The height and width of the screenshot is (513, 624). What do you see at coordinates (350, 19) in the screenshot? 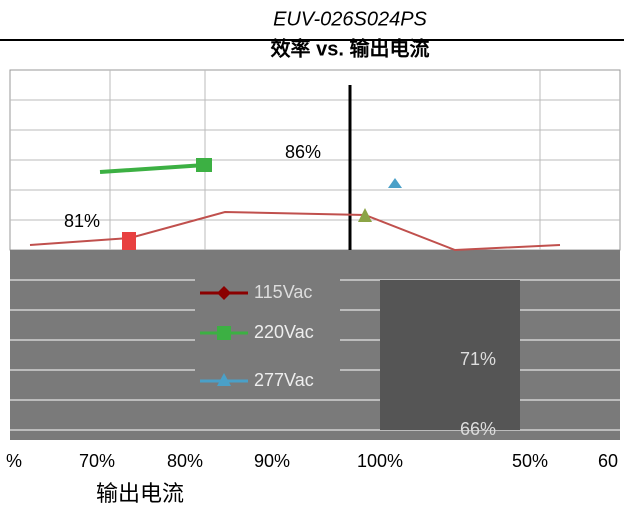
I see `title: EUV-026S024PS` at bounding box center [350, 19].